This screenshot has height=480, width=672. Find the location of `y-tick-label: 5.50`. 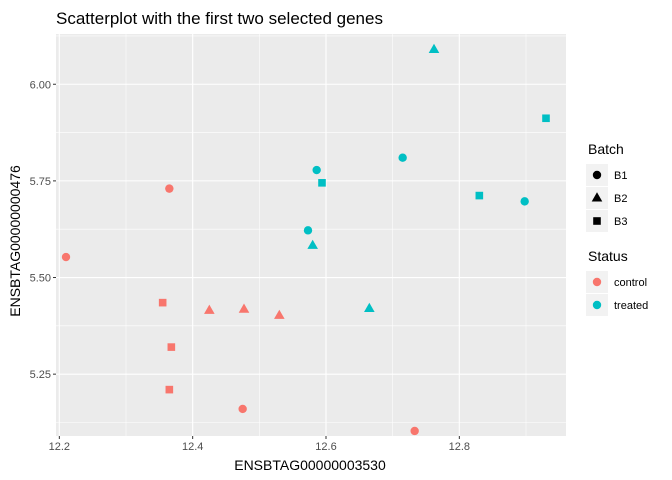

y-tick-label: 5.50 is located at coordinates (40, 279).